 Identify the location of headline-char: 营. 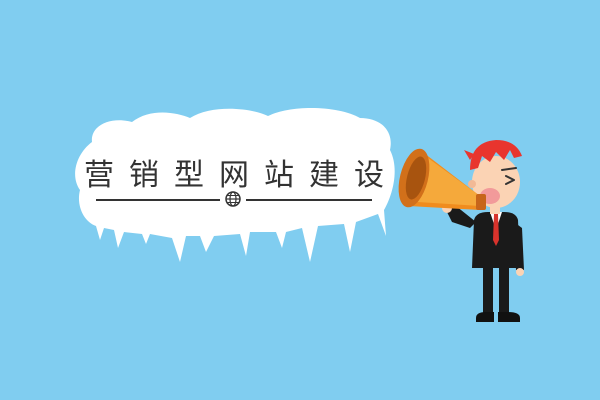
(99, 175).